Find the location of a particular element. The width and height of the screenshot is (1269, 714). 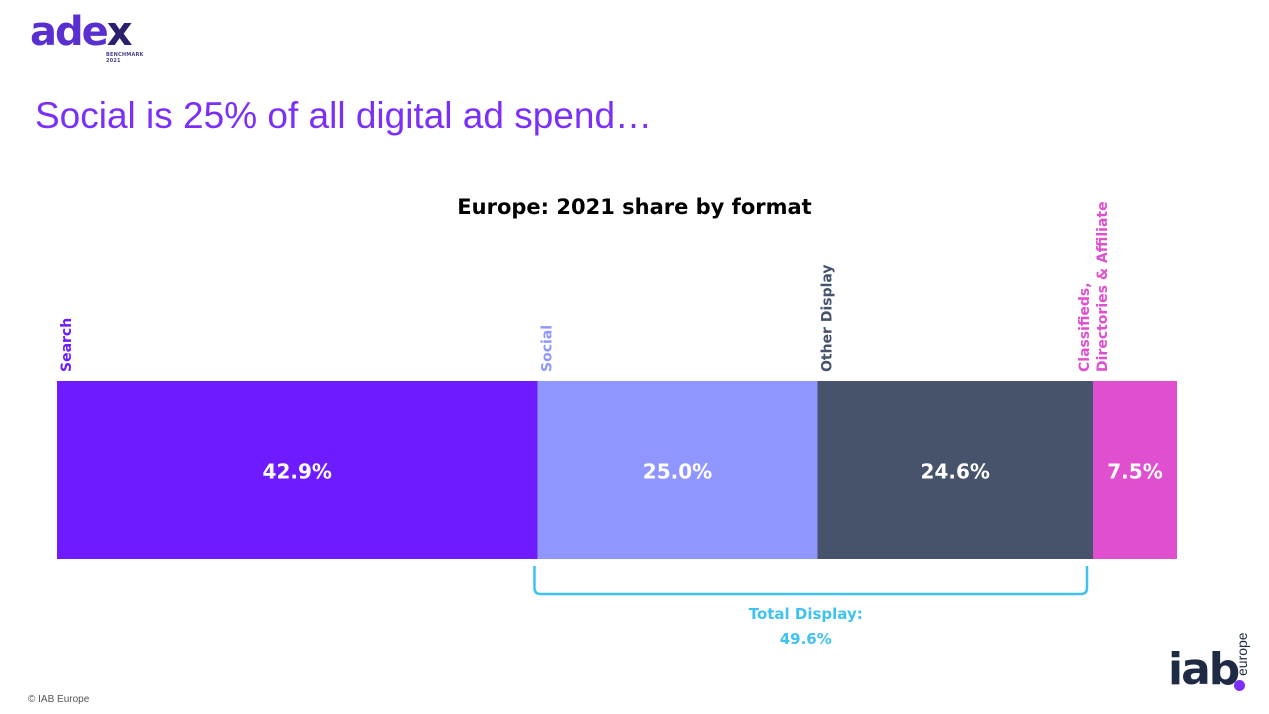

bracket-annotation-line-0: Total Display: is located at coordinates (806, 614).